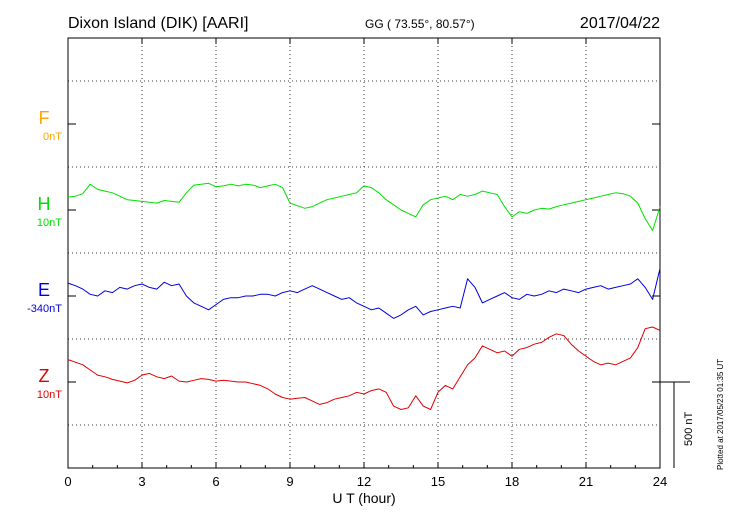  Describe the element at coordinates (620, 23) in the screenshot. I see `date-label: 2017/04/22` at that location.